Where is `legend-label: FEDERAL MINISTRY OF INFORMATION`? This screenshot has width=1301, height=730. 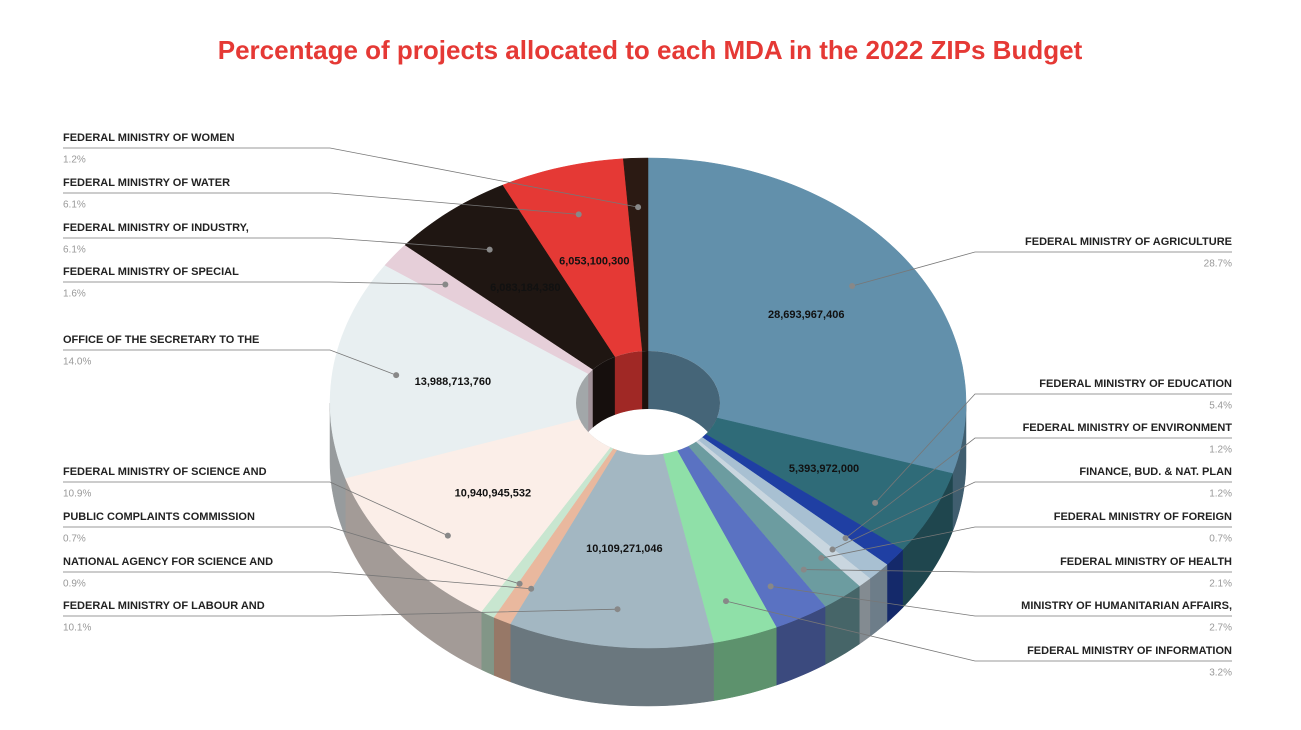
legend-label: FEDERAL MINISTRY OF INFORMATION is located at coordinates (1129, 651).